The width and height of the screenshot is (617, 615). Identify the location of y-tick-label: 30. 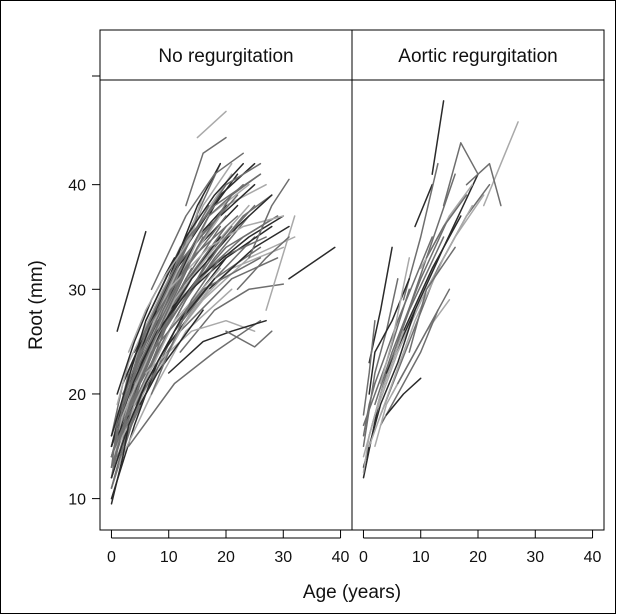
(77, 290).